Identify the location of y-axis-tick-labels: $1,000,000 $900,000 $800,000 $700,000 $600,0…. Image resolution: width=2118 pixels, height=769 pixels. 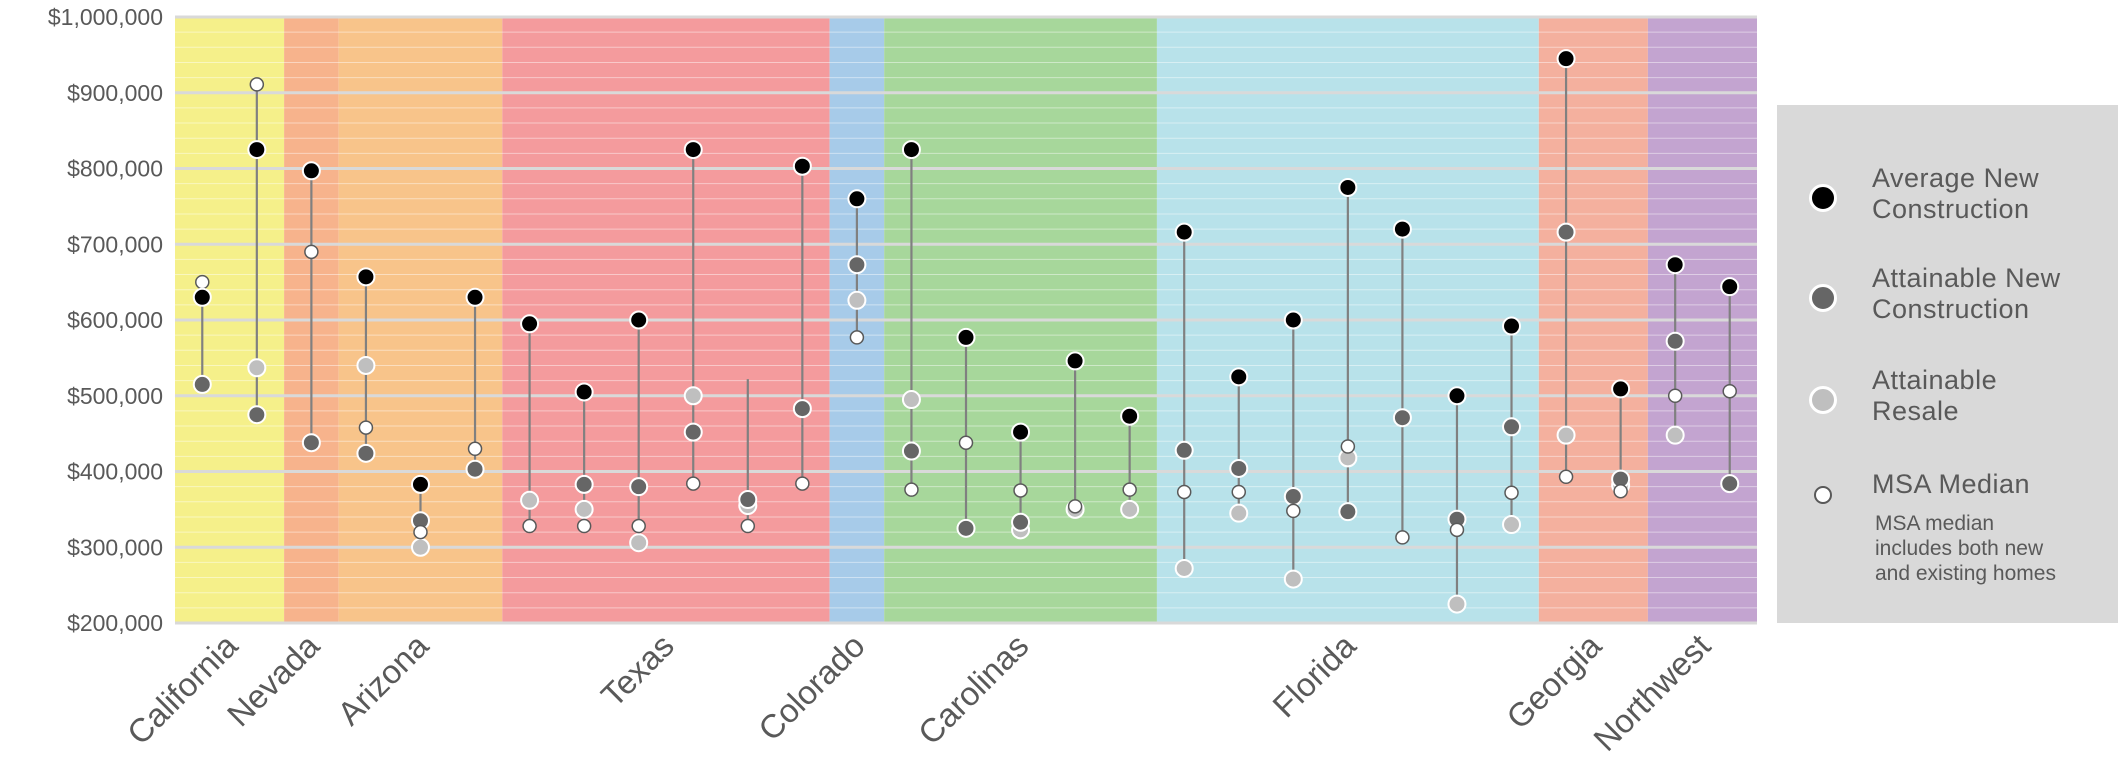
(105, 320).